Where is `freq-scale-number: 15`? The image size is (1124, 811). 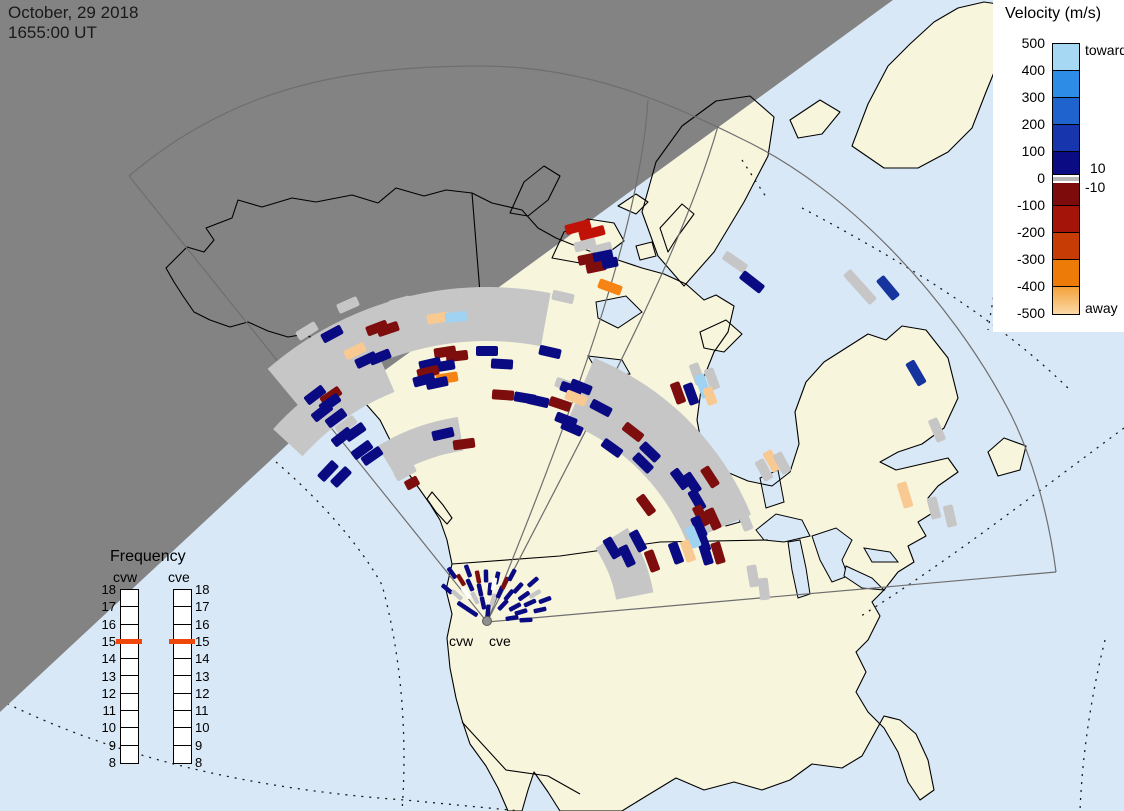 freq-scale-number: 15 is located at coordinates (108, 641).